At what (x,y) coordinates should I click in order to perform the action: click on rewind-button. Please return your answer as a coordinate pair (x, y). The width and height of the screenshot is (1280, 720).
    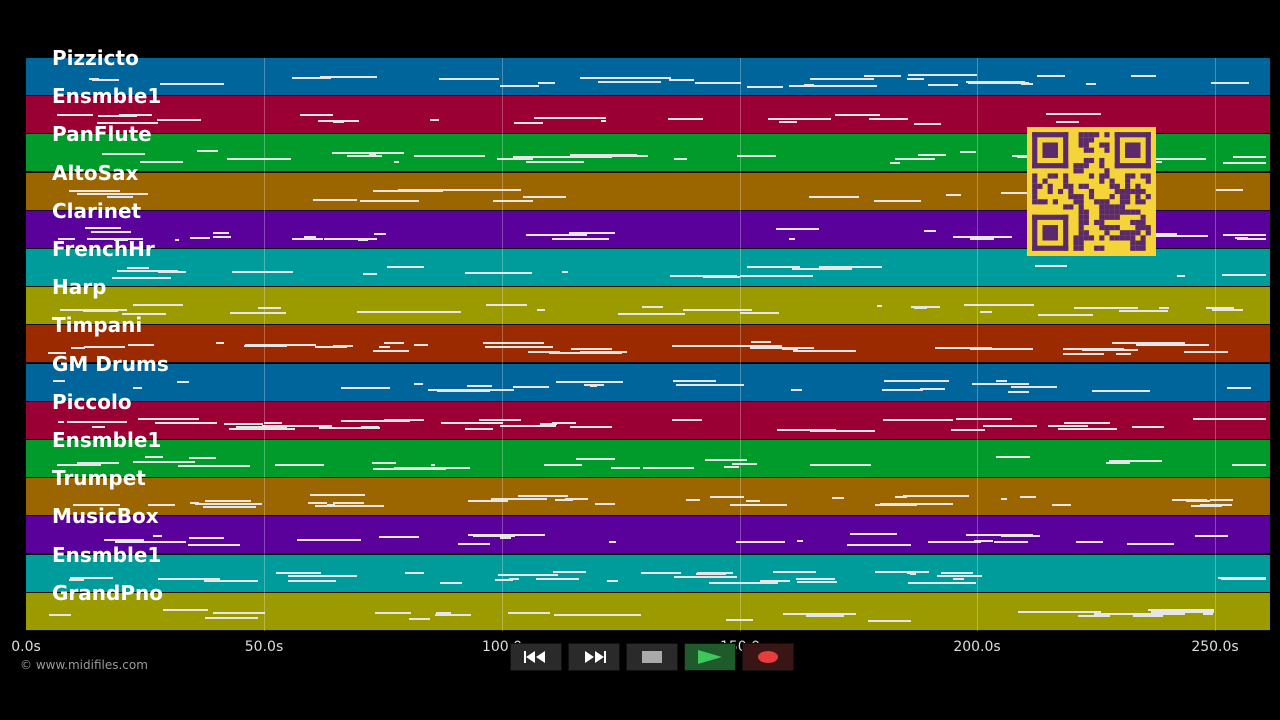
    Looking at the image, I should click on (536, 657).